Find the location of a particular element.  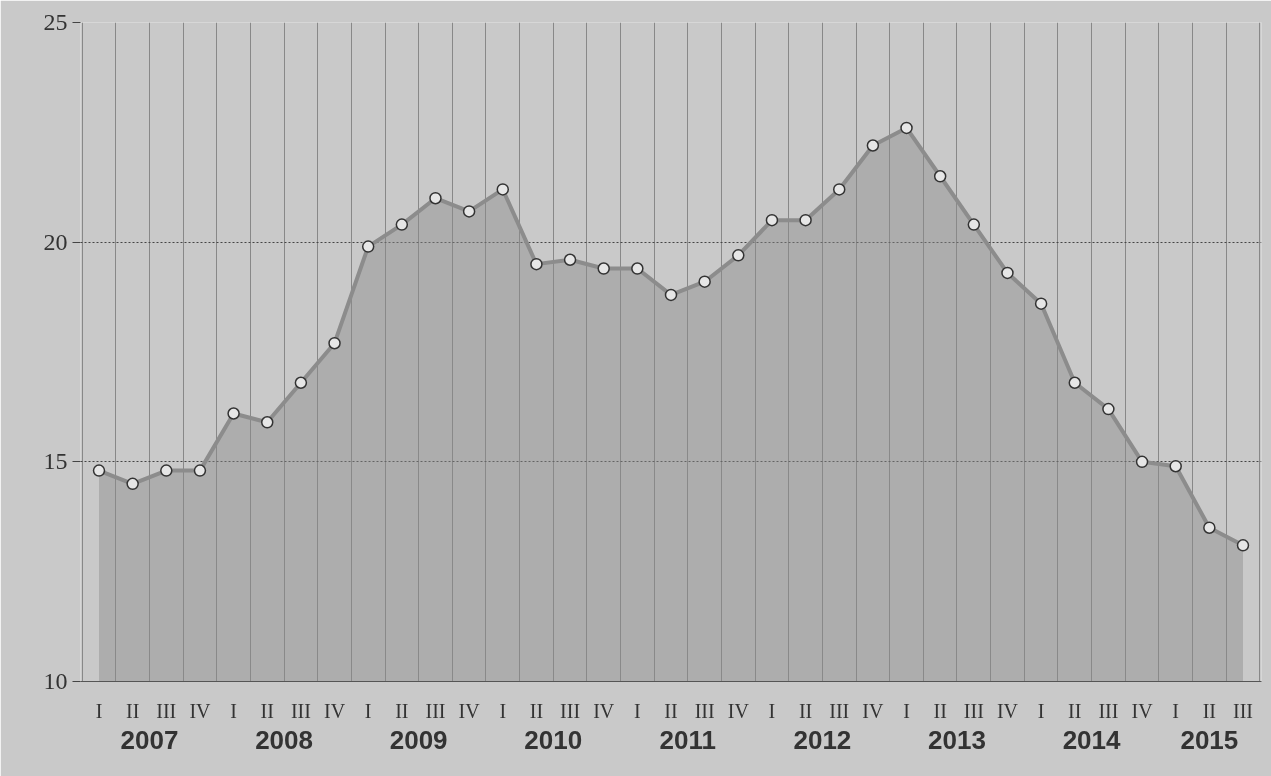

text: 2007 is located at coordinates (149, 739).